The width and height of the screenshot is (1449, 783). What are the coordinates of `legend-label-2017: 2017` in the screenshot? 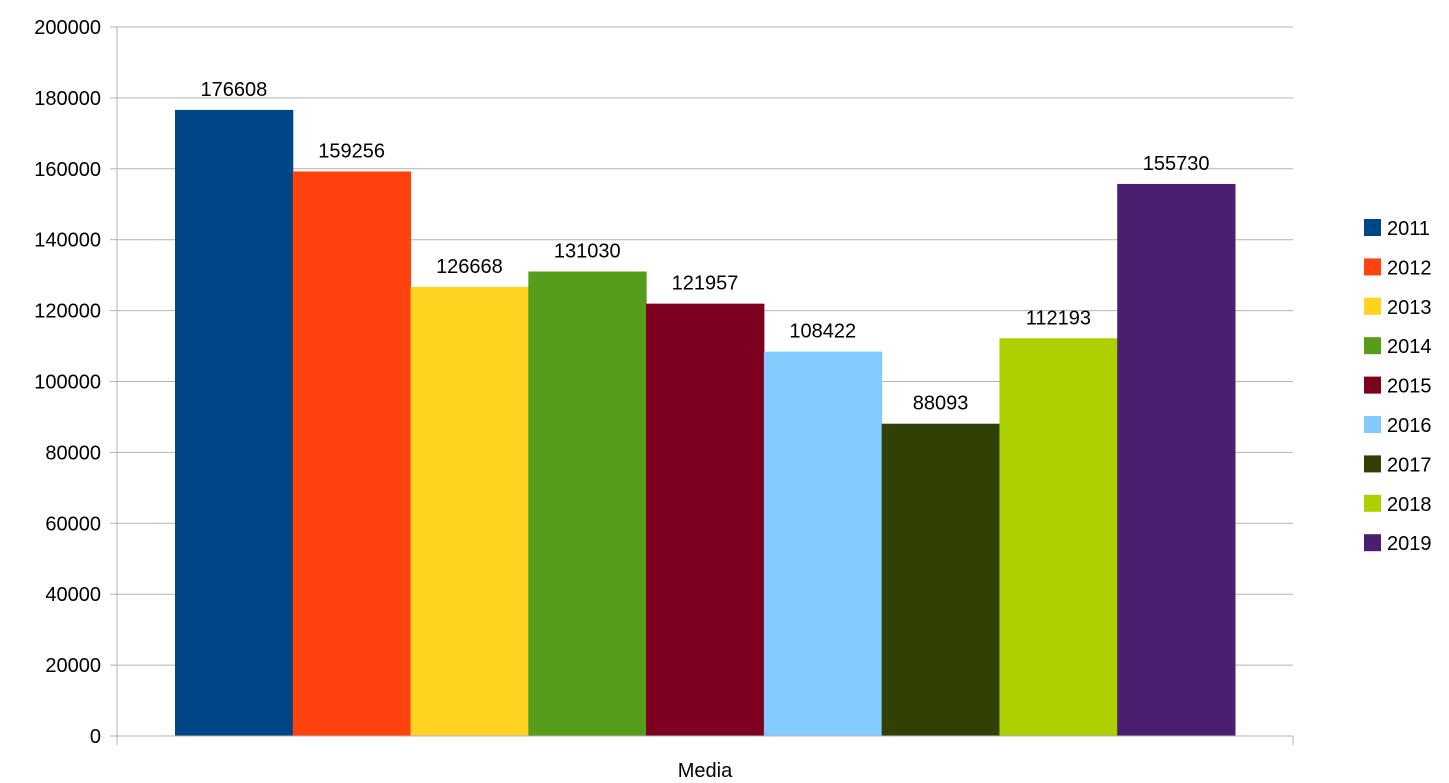 It's located at (1409, 465).